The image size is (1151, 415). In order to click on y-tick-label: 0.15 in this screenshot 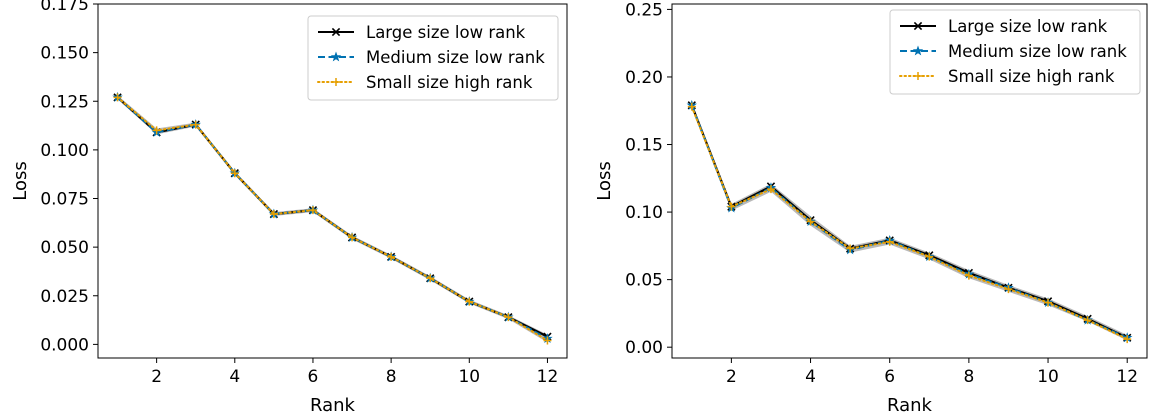, I will do `click(644, 146)`.